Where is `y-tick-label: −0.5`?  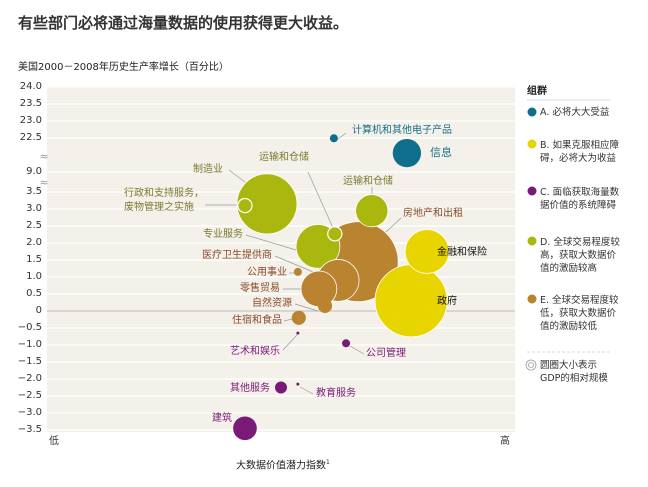 y-tick-label: −0.5 is located at coordinates (29, 327).